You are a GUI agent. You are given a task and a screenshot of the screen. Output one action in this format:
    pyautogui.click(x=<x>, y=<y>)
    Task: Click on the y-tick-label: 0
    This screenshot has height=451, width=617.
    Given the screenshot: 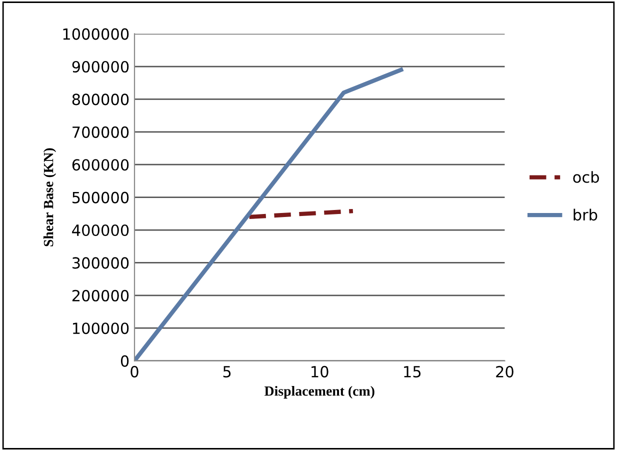 What is the action you would take?
    pyautogui.click(x=124, y=361)
    